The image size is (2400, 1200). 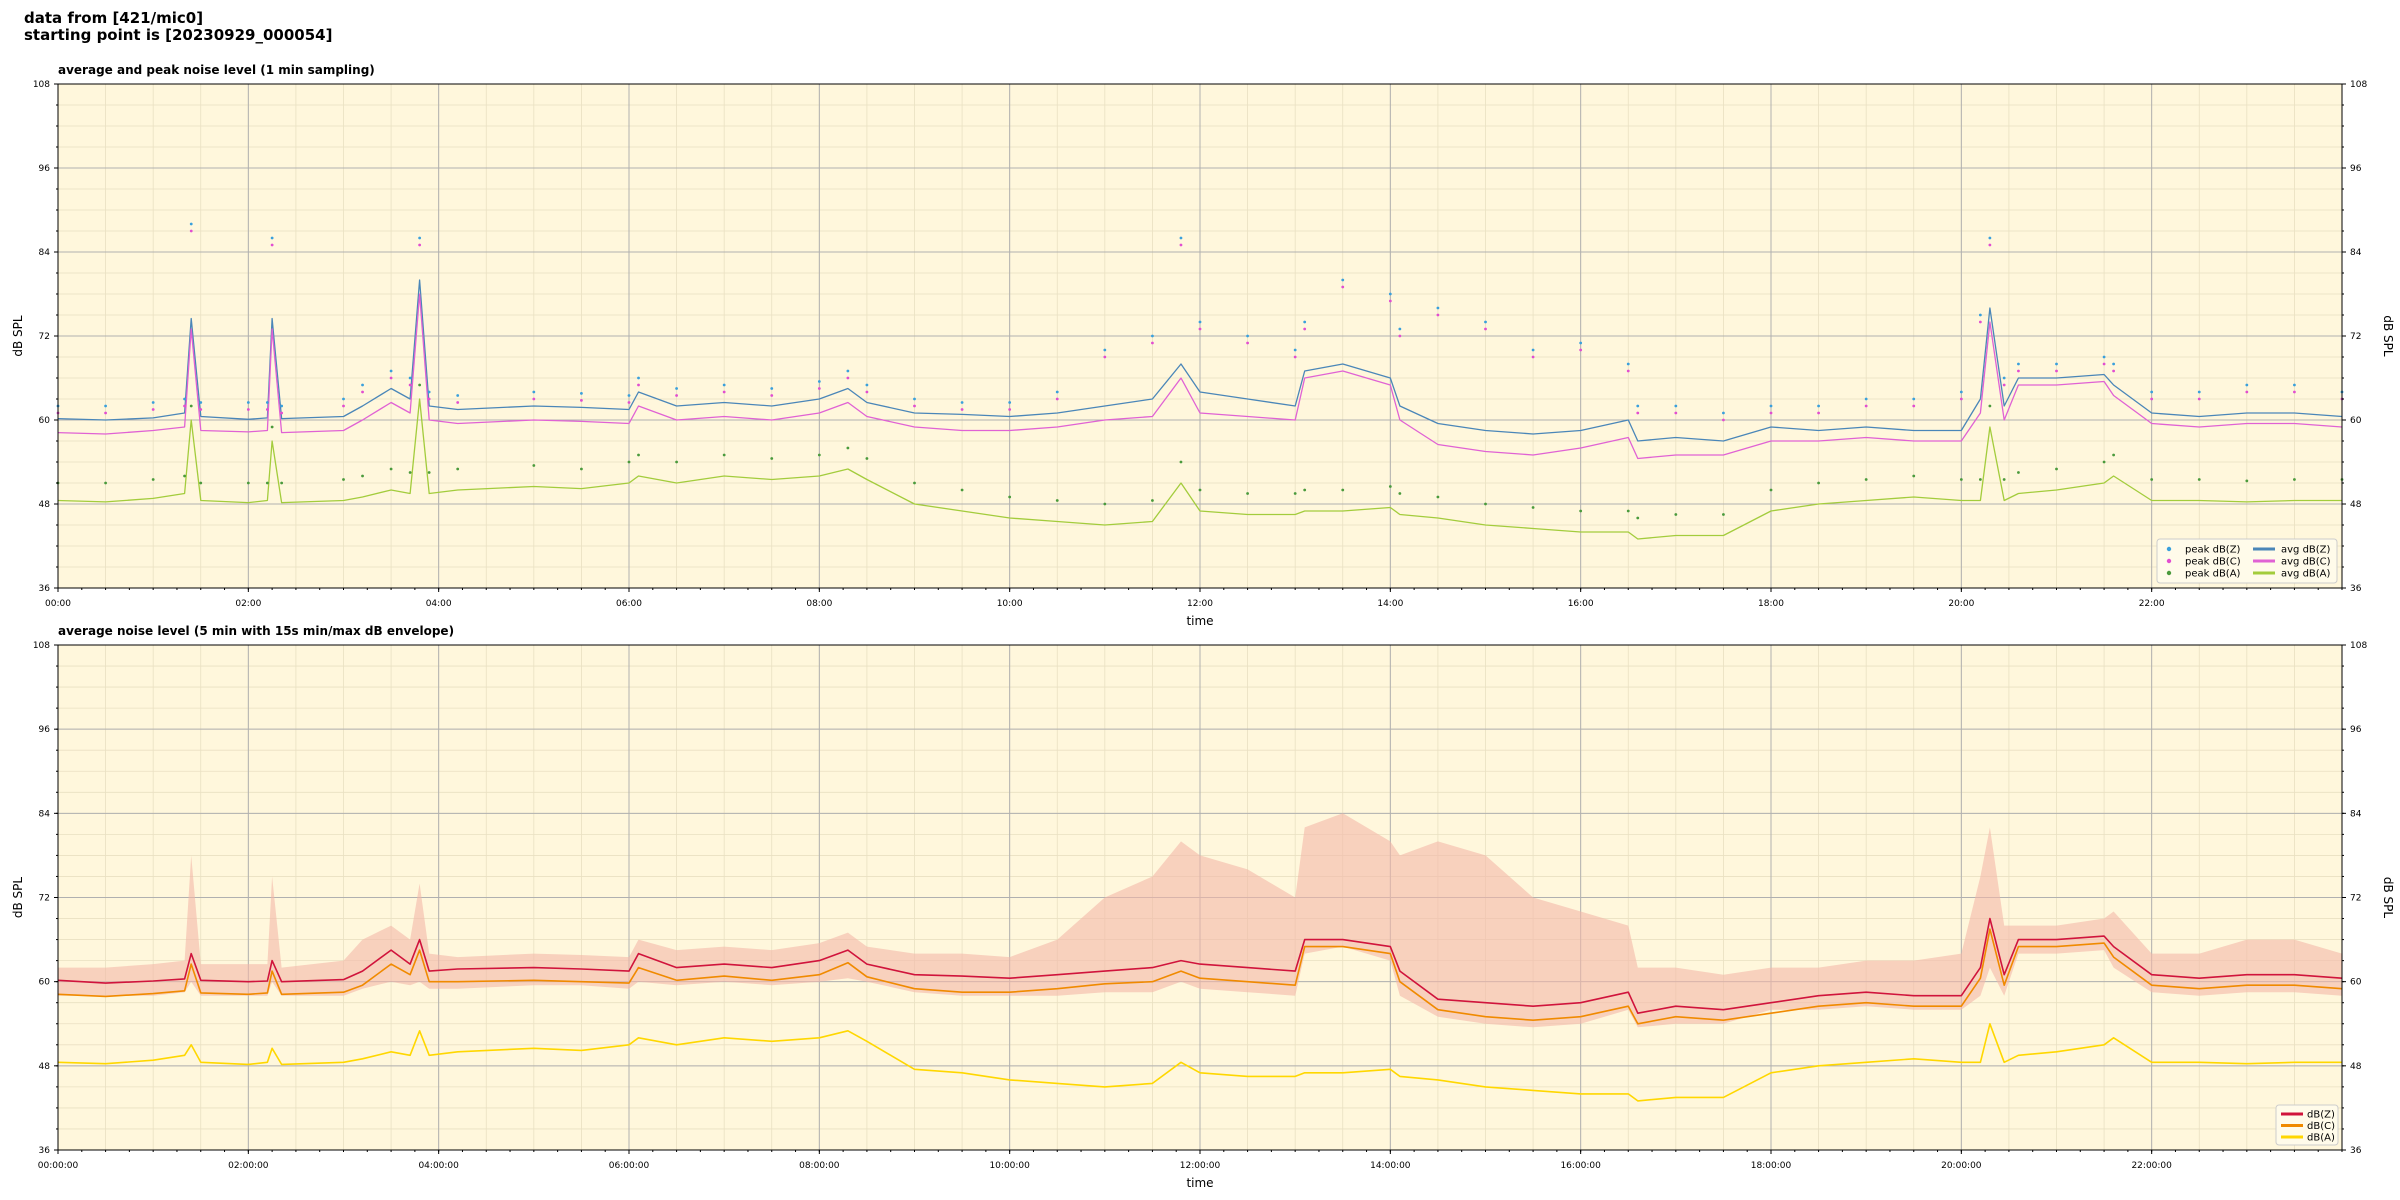 I want to click on x-tick-label: 16:00, so click(x=1581, y=604).